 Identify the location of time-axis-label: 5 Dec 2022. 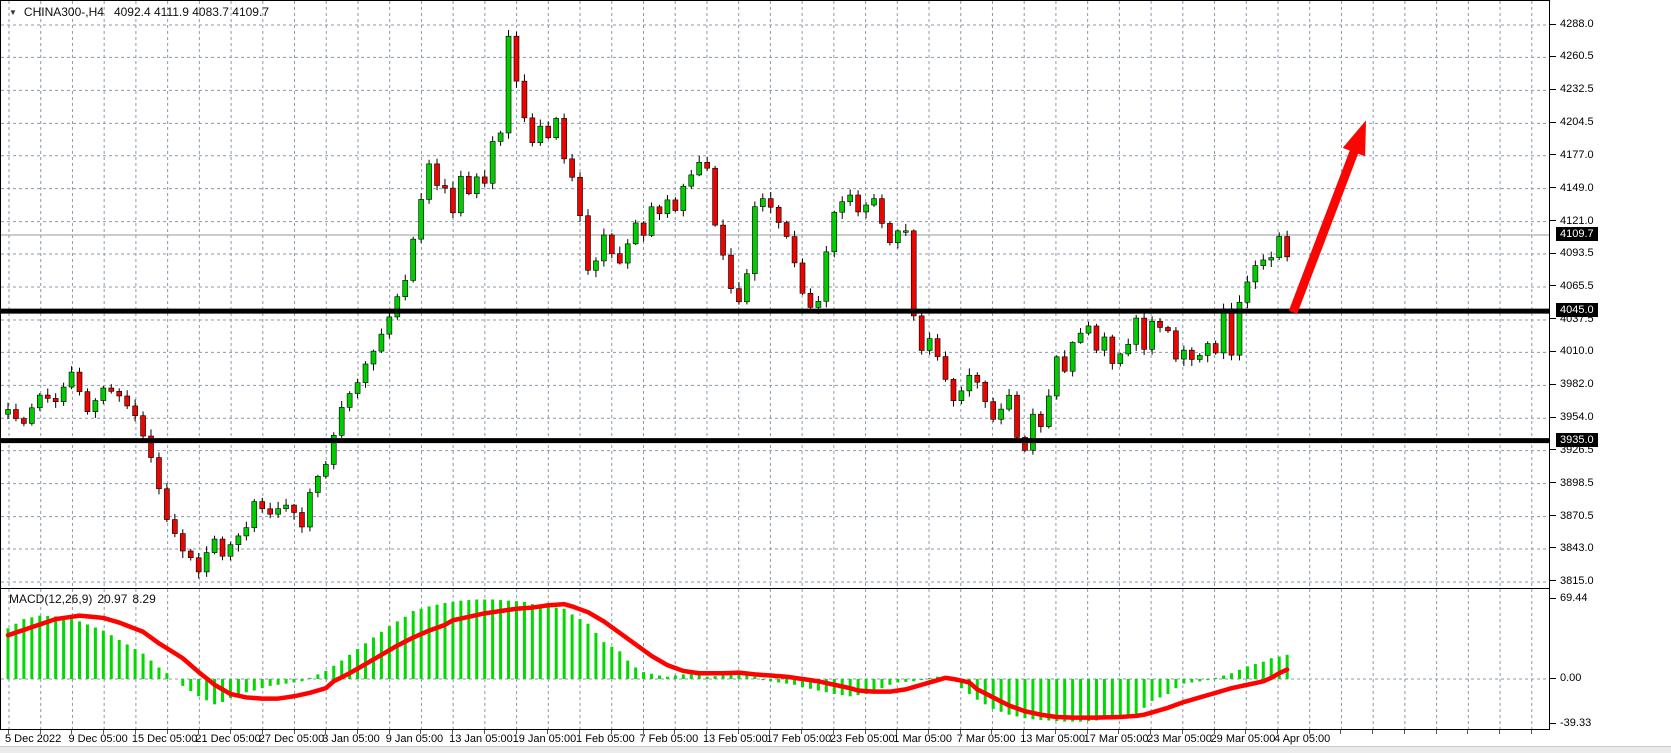
(33, 739).